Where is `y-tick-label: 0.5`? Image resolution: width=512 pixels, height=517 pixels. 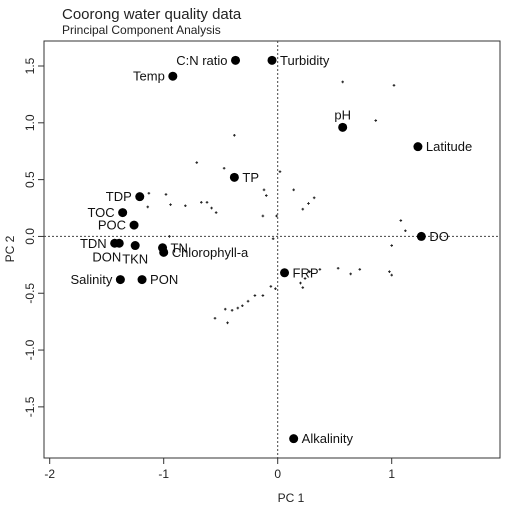
y-tick-label: 0.5 is located at coordinates (30, 179).